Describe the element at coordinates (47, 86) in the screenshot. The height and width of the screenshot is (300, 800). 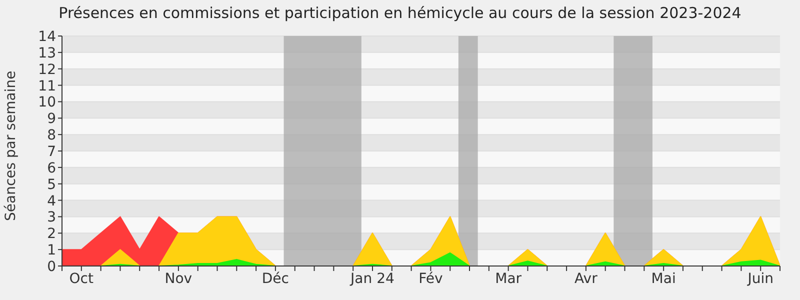
I see `y-tick-label: 11` at that location.